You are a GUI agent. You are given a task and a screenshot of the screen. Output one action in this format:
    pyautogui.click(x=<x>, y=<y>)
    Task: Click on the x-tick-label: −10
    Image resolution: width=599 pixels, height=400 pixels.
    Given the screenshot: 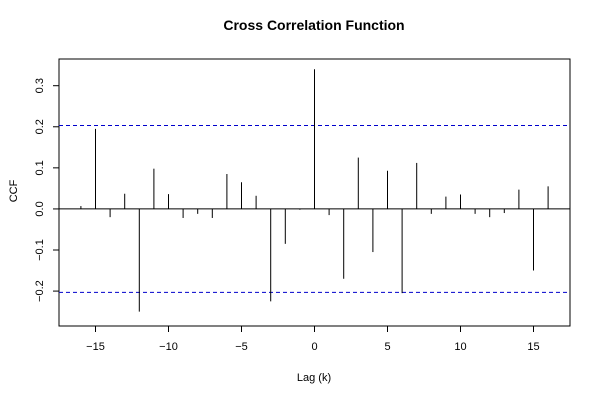 What is the action you would take?
    pyautogui.click(x=168, y=347)
    